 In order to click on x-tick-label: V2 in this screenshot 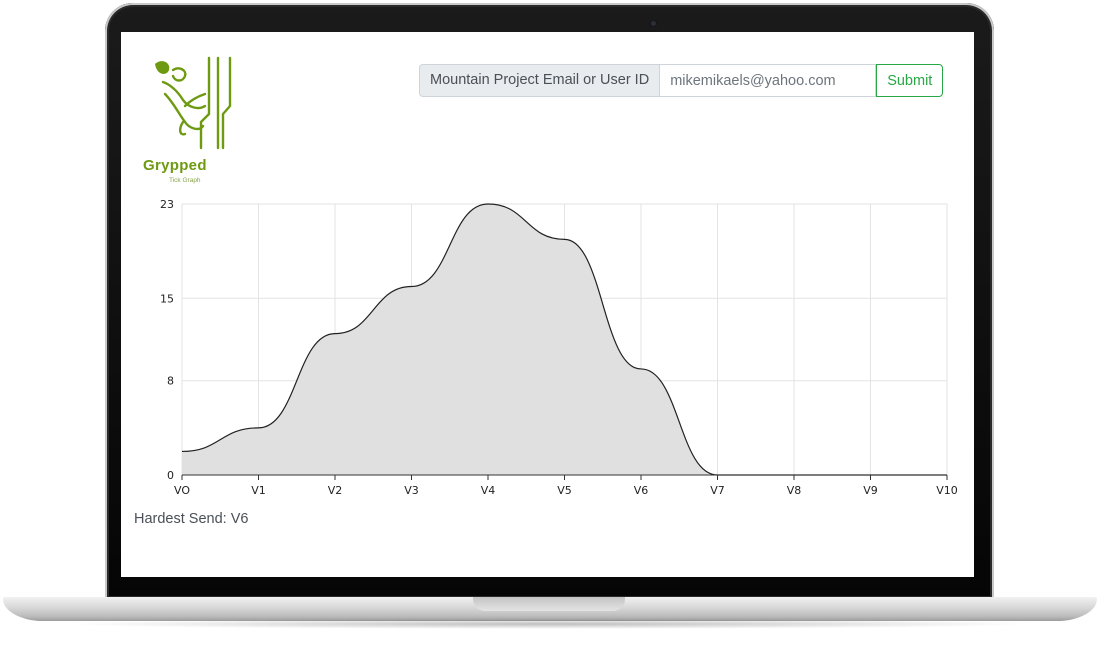, I will do `click(335, 490)`.